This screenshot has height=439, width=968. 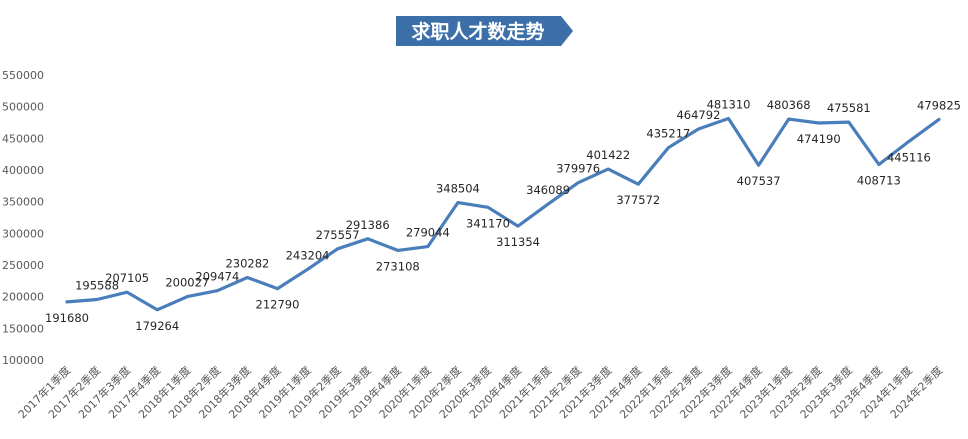 What do you see at coordinates (97, 285) in the screenshot?
I see `data-label: 195588` at bounding box center [97, 285].